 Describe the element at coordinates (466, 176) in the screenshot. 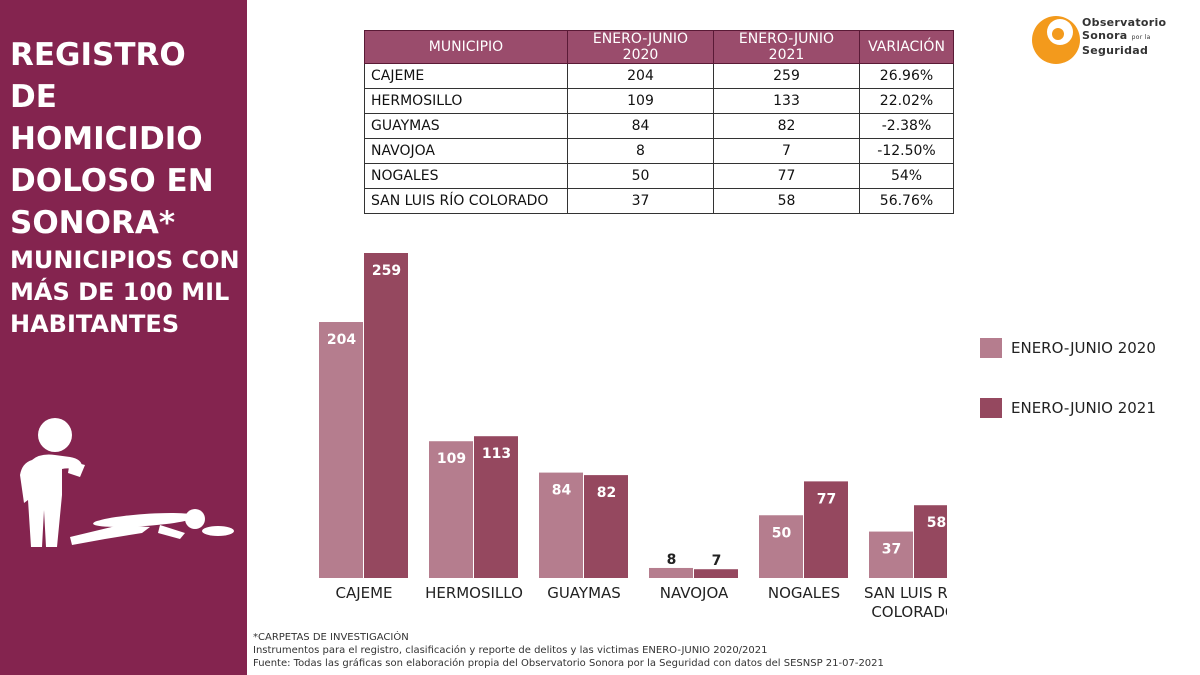

I see `table-cell: NOGALES` at that location.